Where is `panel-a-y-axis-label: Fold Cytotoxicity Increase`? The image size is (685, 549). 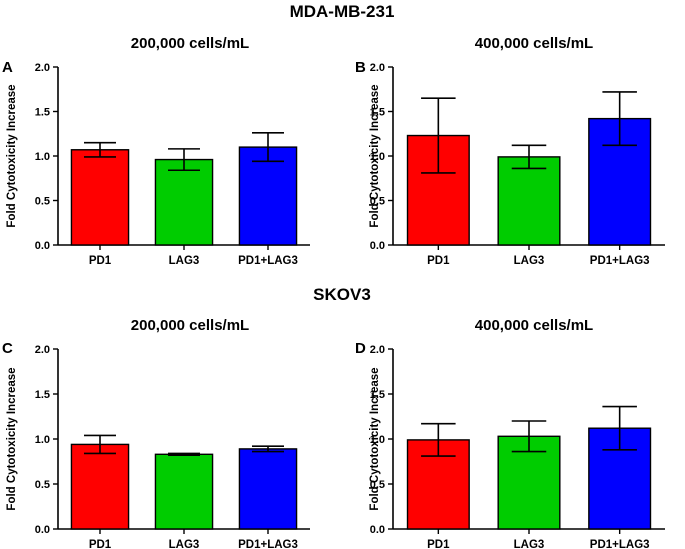
panel-a-y-axis-label: Fold Cytotoxicity Increase is located at coordinates (12, 155).